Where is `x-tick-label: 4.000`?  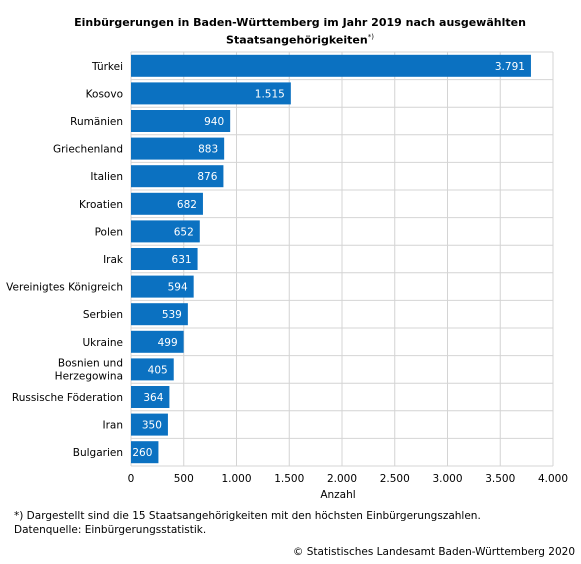 x-tick-label: 4.000 is located at coordinates (553, 479).